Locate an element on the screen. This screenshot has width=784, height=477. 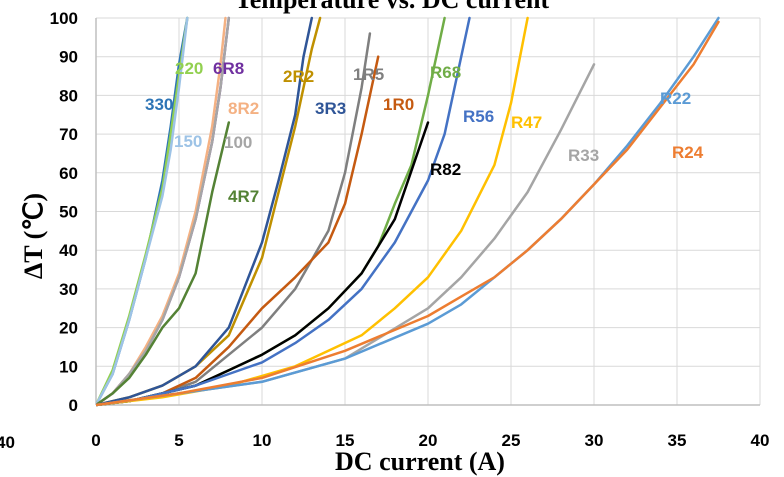
series-label-220: 220 is located at coordinates (189, 68).